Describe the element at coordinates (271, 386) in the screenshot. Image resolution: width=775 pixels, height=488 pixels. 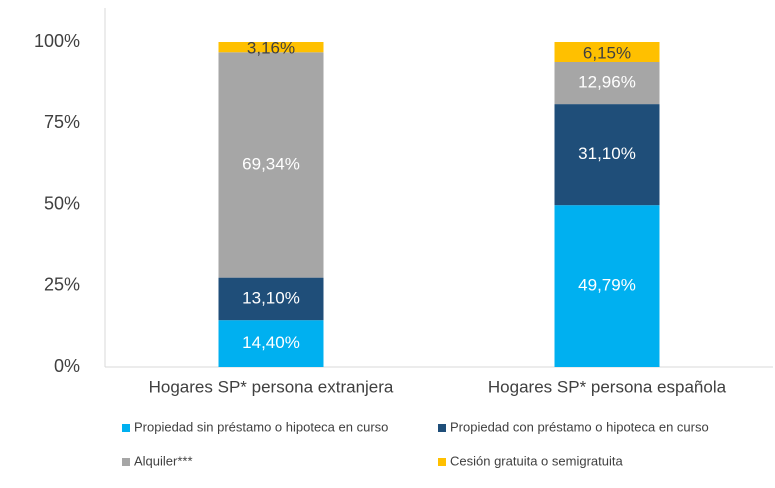
I see `x-tick-label: Hogares SP* persona extranjera` at that location.